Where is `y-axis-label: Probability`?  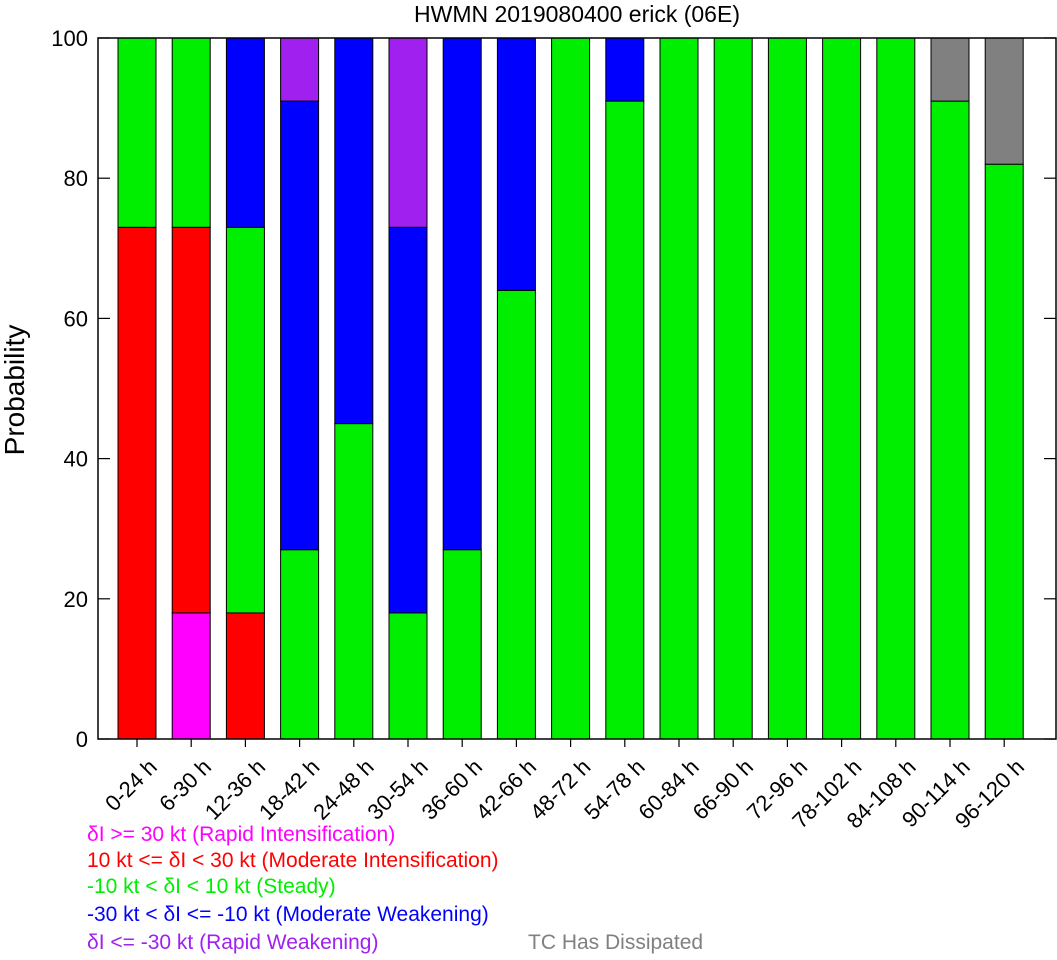 y-axis-label: Probability is located at coordinates (15, 390).